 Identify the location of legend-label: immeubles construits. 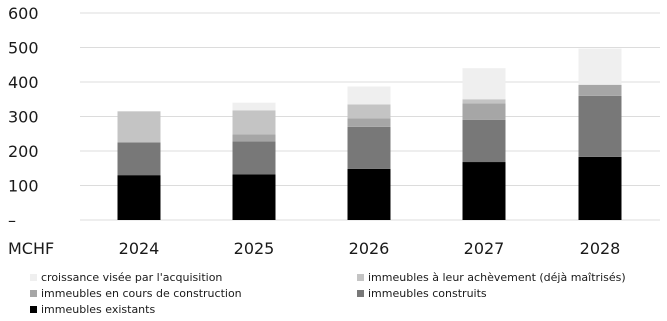
(427, 293).